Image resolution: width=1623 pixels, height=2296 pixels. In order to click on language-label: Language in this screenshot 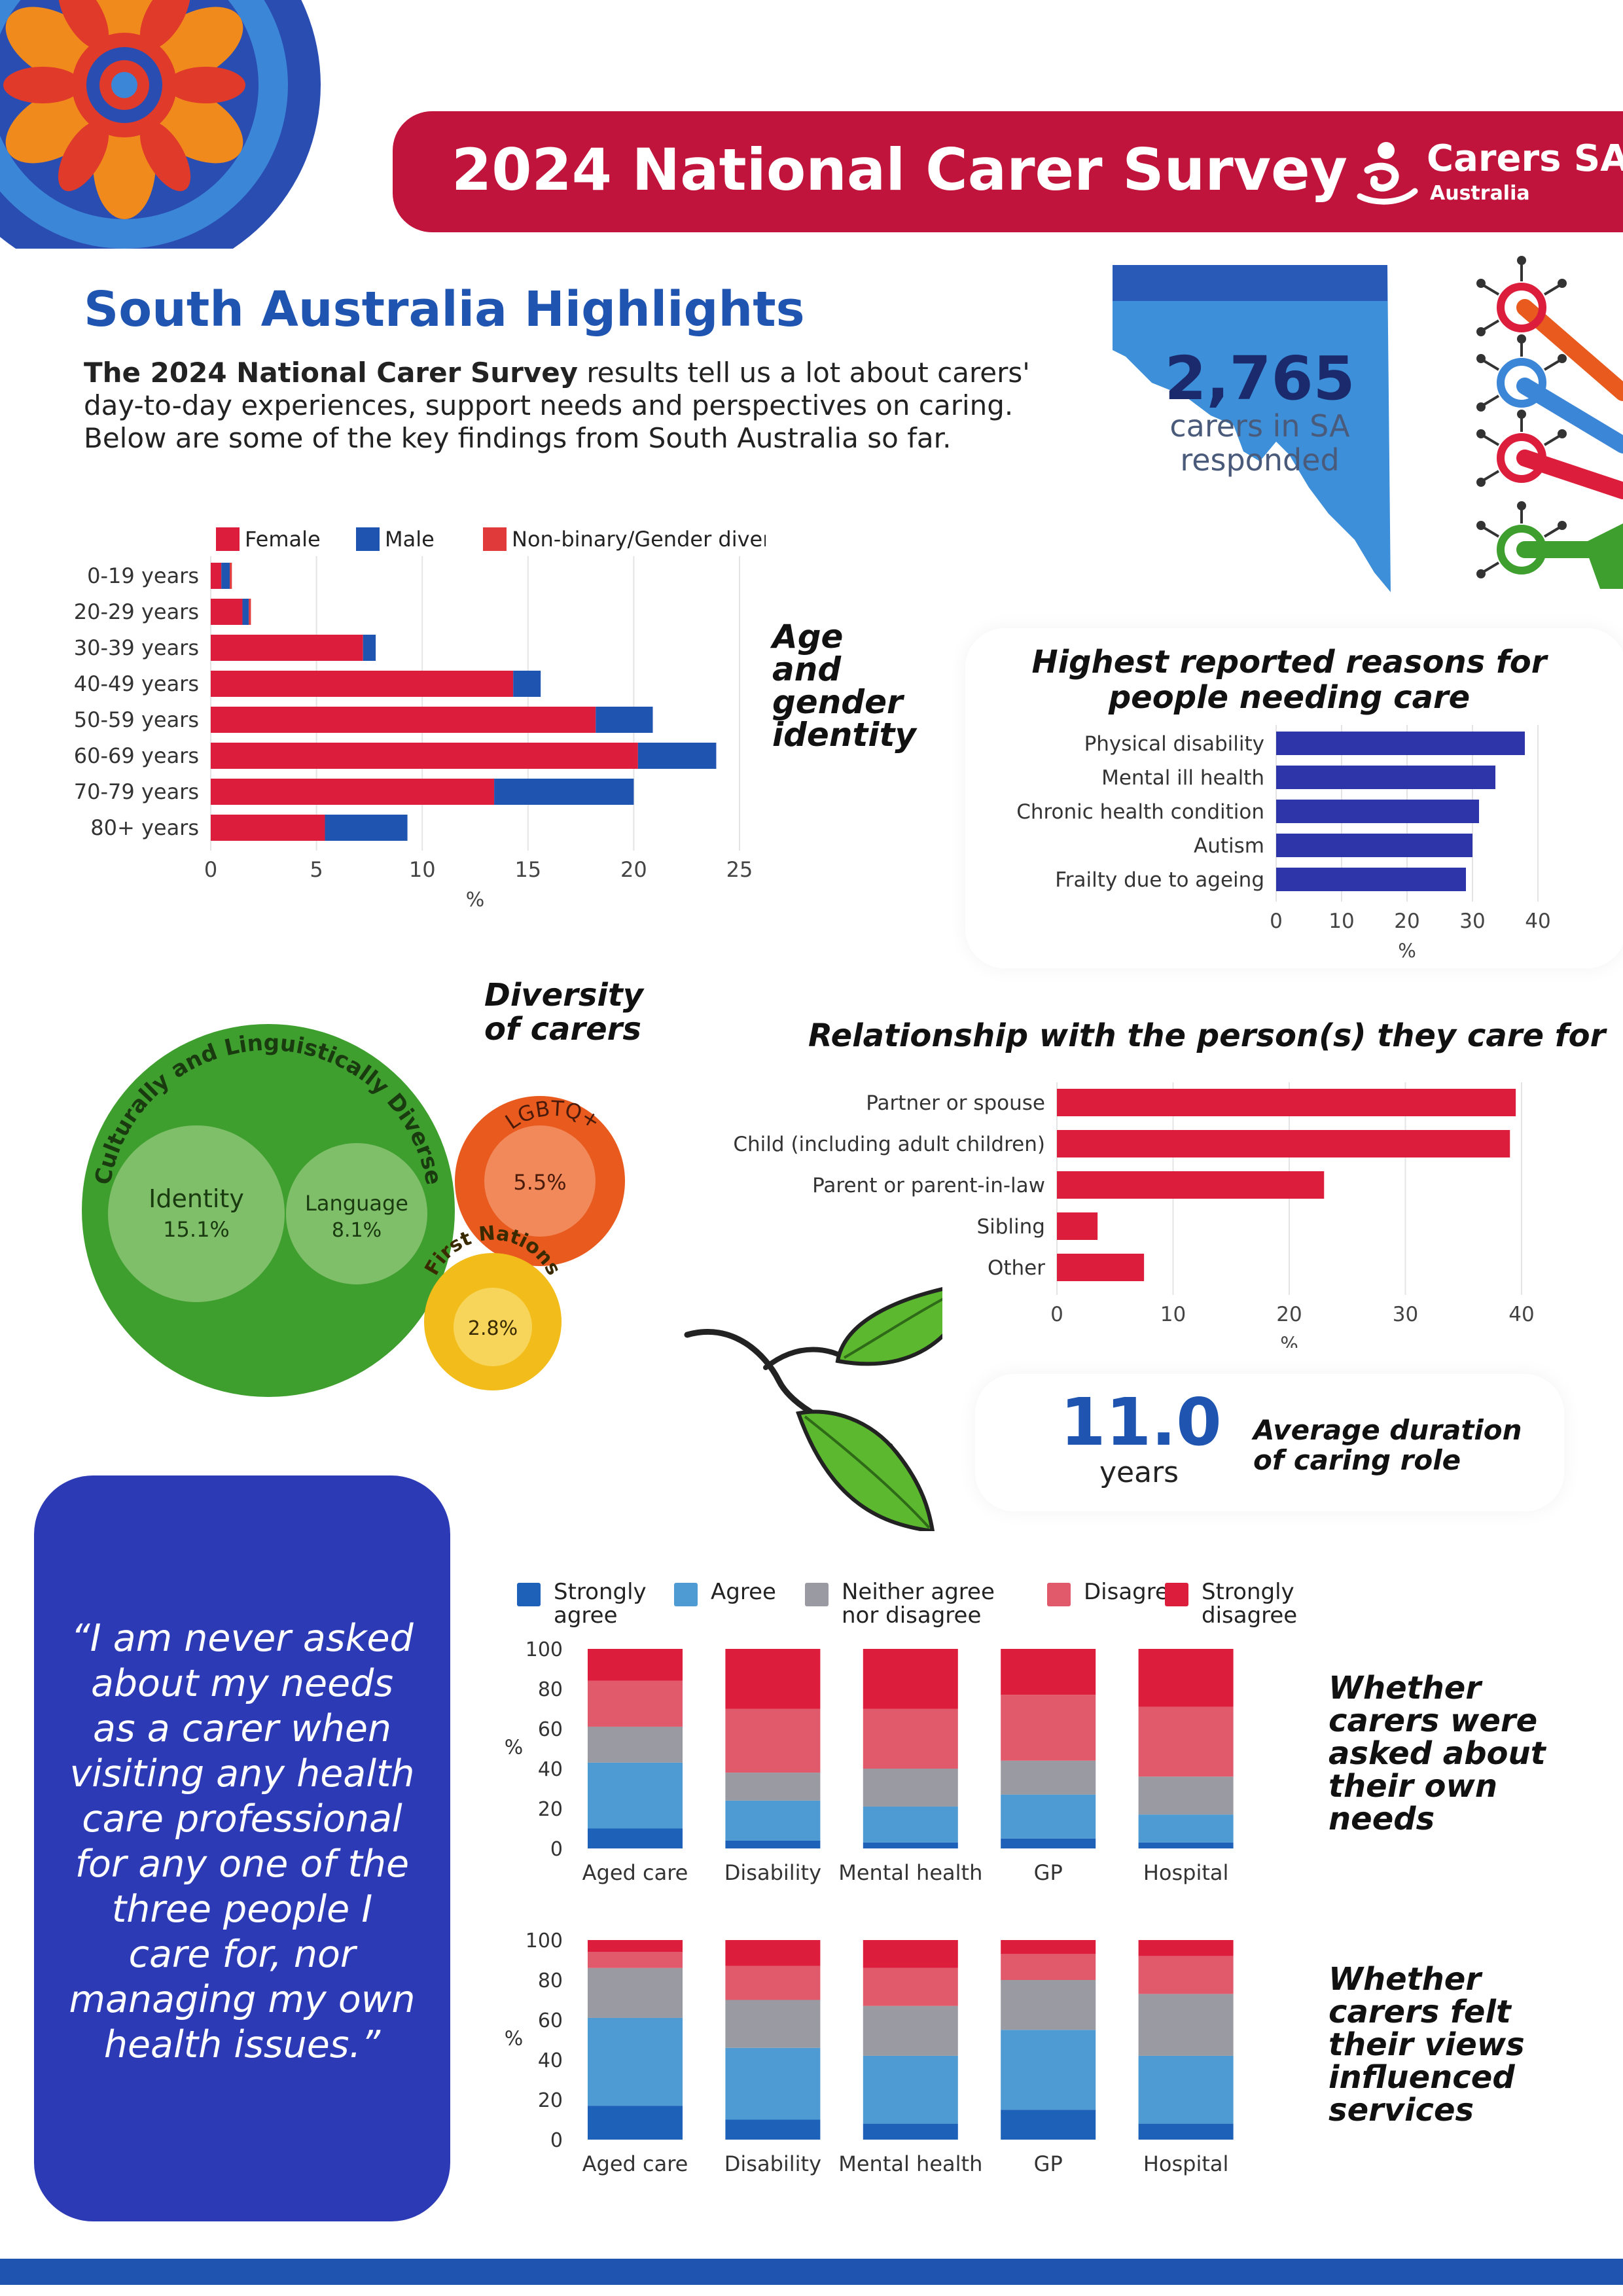, I will do `click(356, 1203)`.